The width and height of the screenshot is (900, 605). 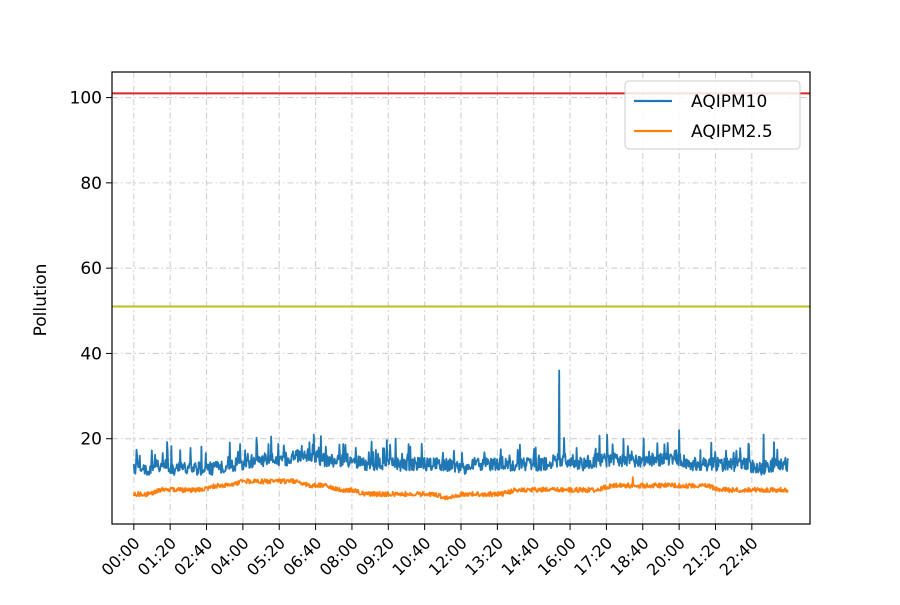 I want to click on y-axis: 20 40 60 80 100, so click(x=91, y=269).